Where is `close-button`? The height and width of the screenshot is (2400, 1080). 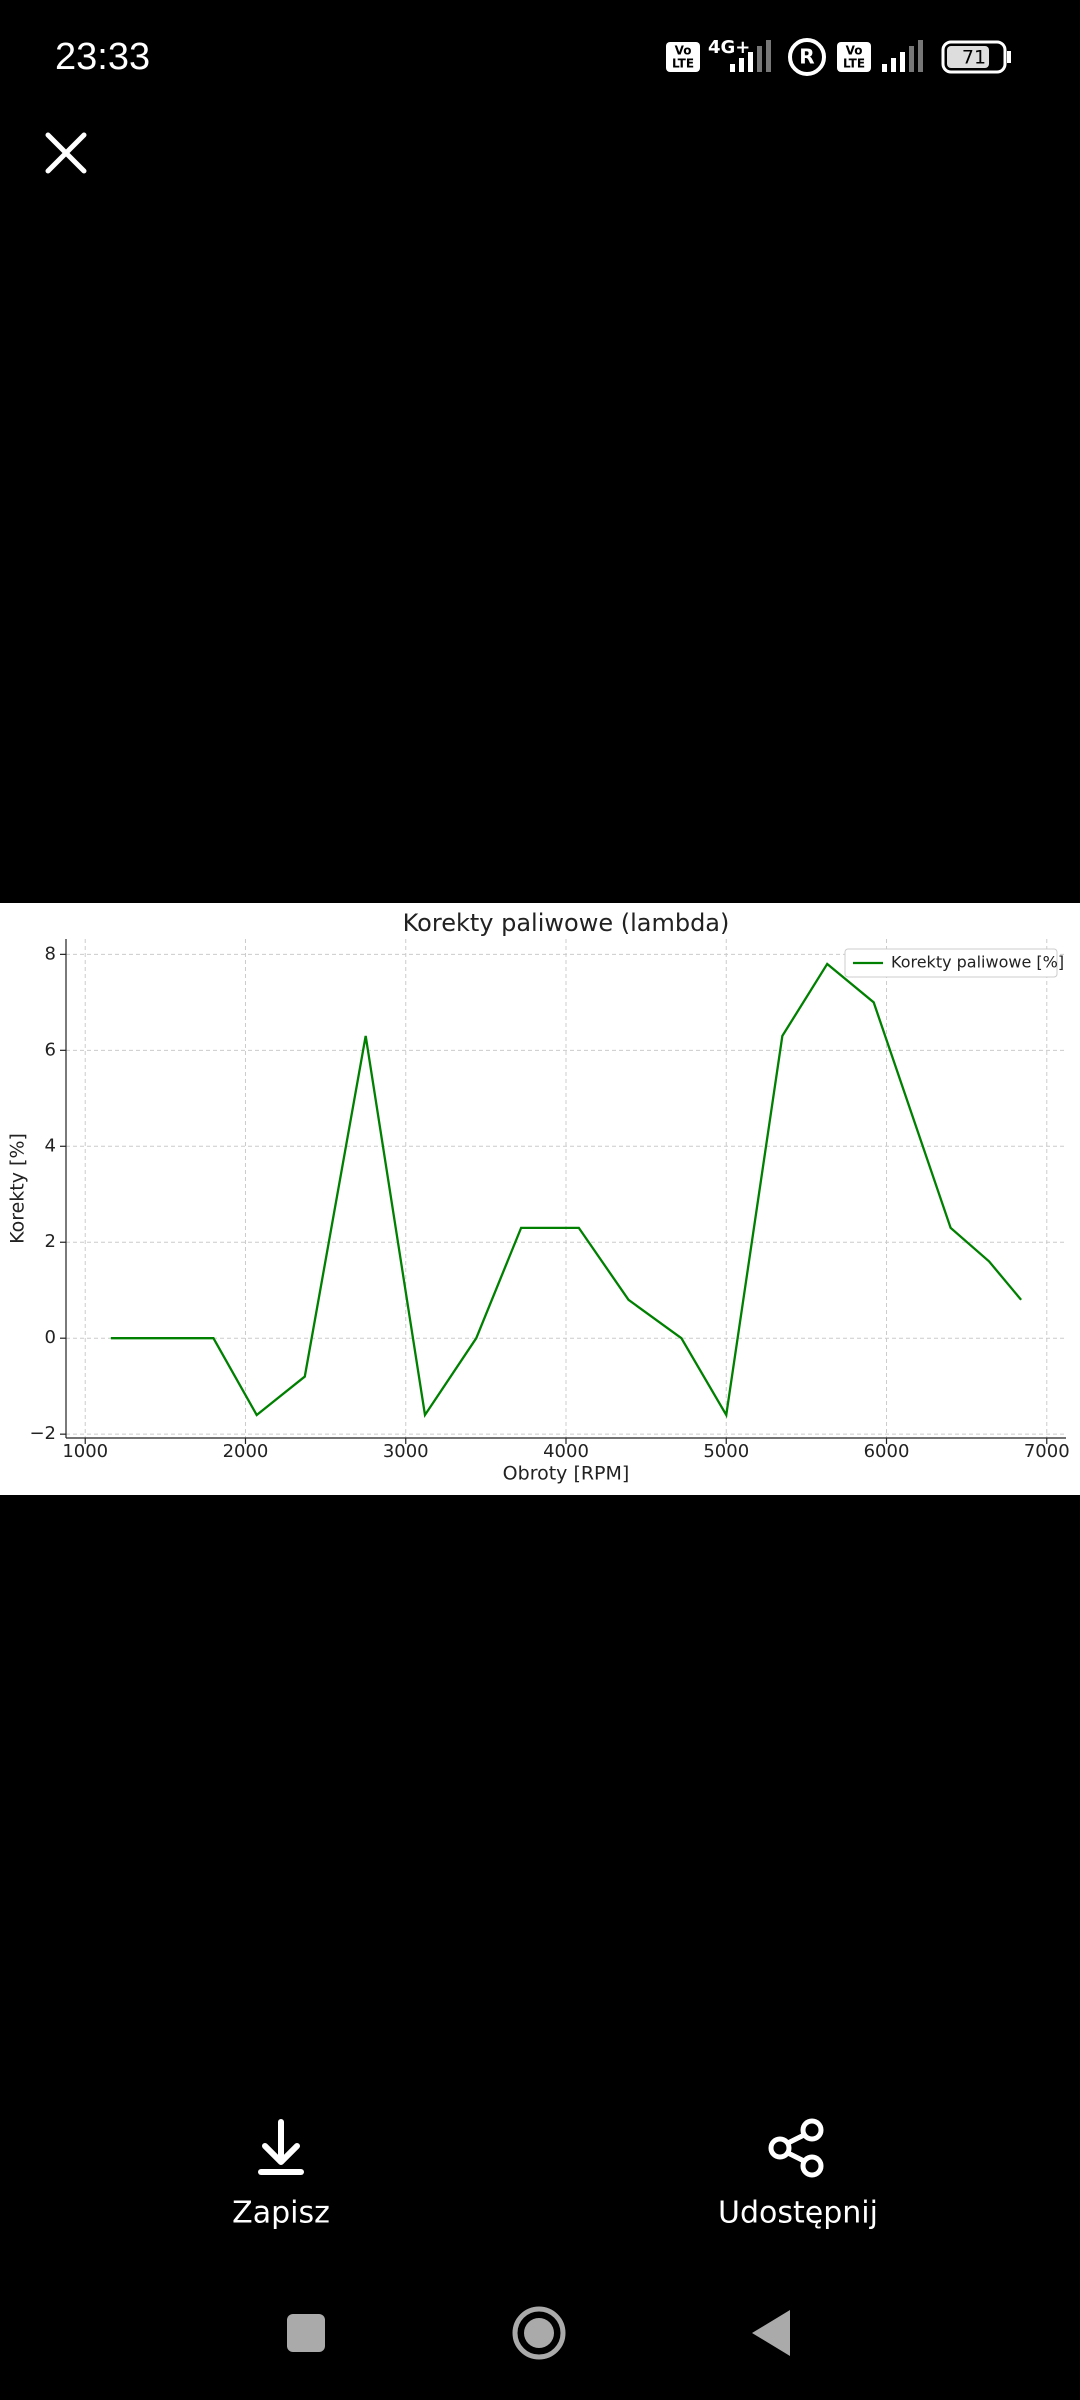 close-button is located at coordinates (66, 153).